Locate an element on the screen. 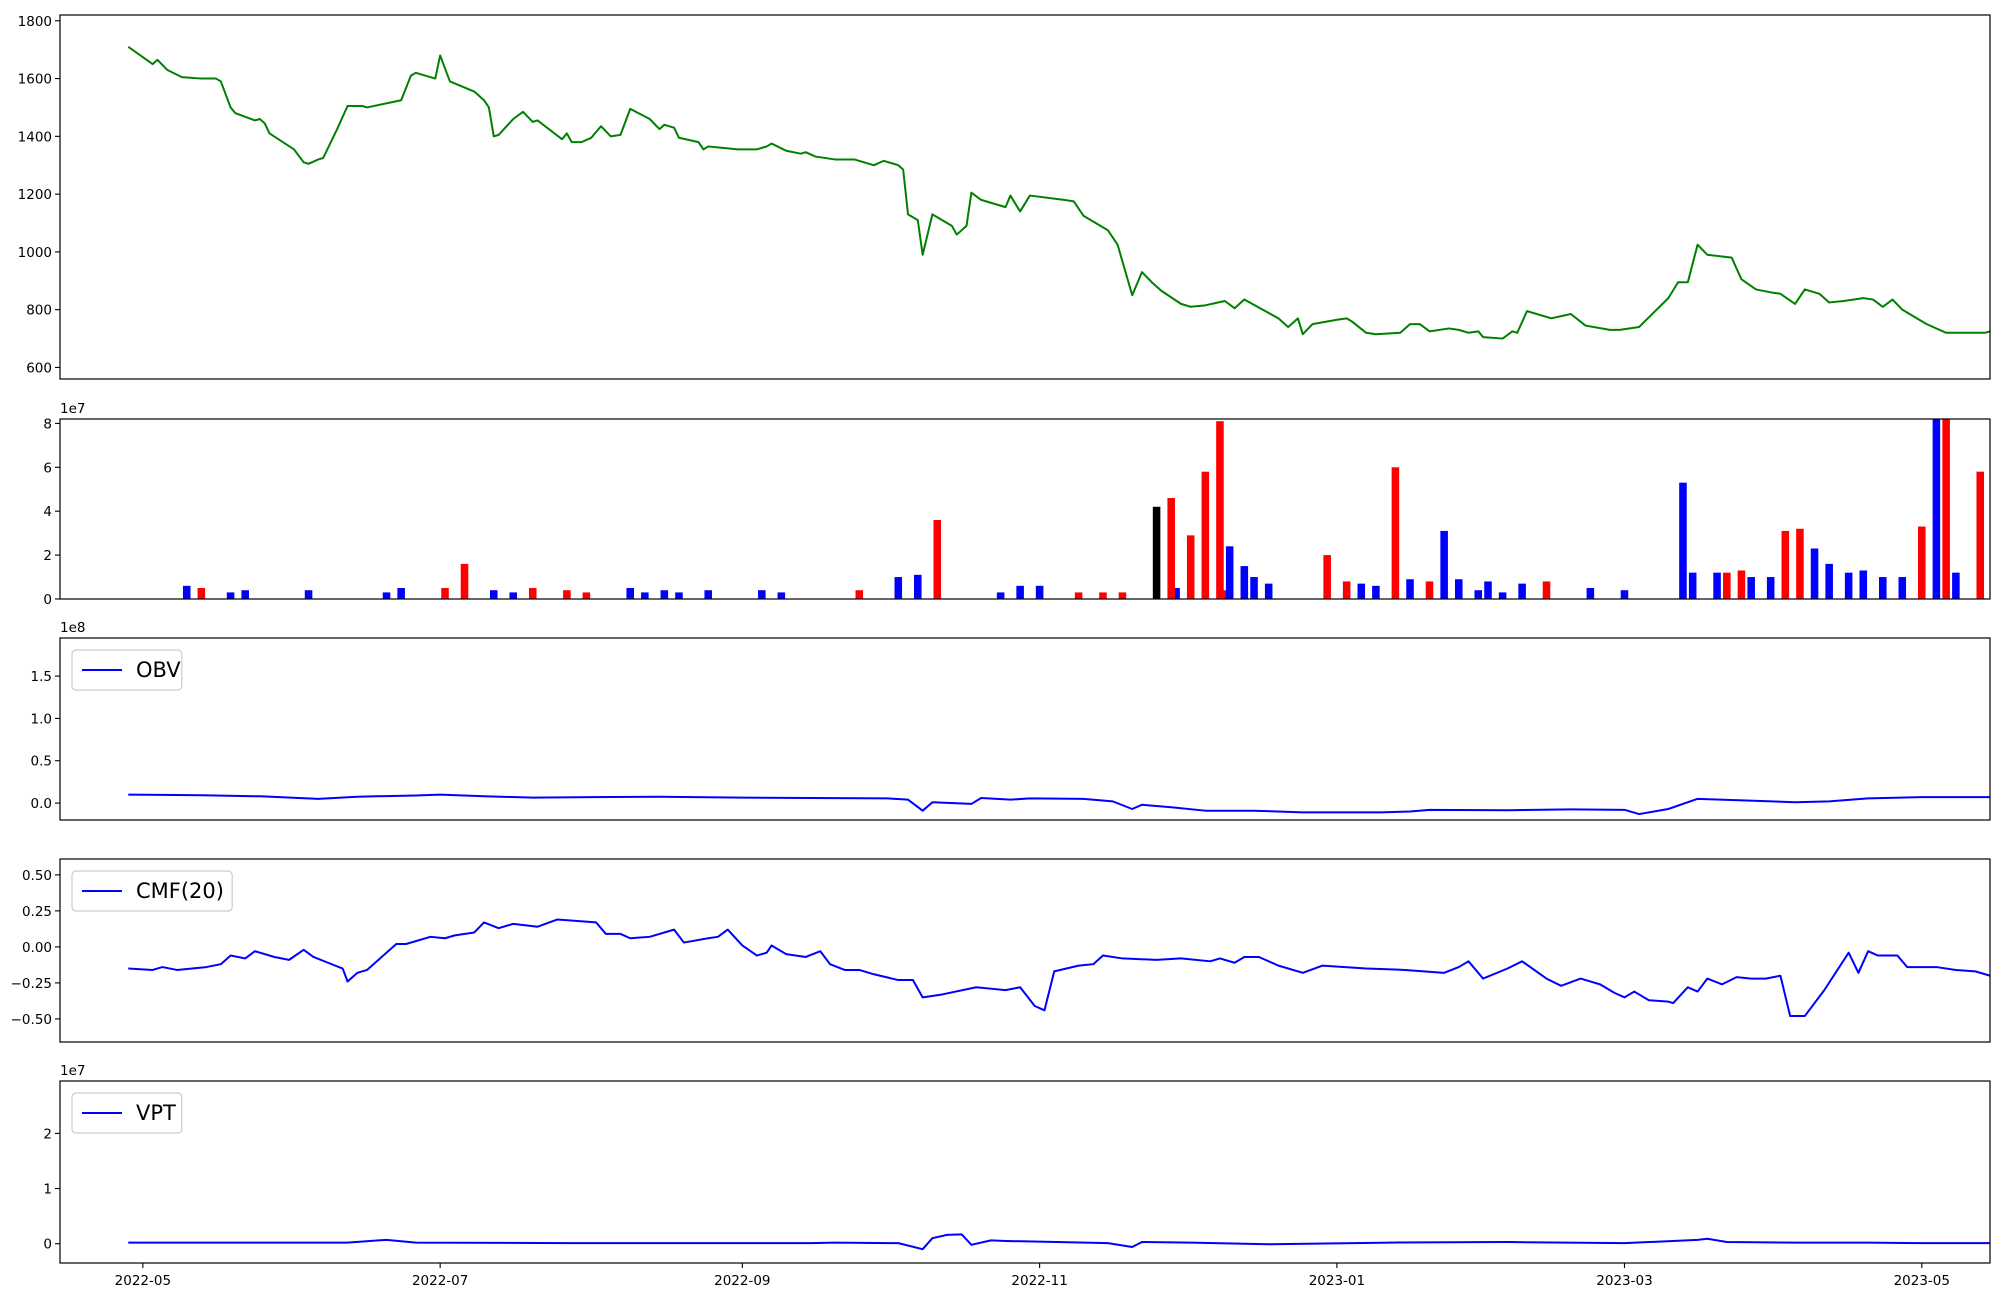  x-tick-label: 2023-03 is located at coordinates (1624, 1281).